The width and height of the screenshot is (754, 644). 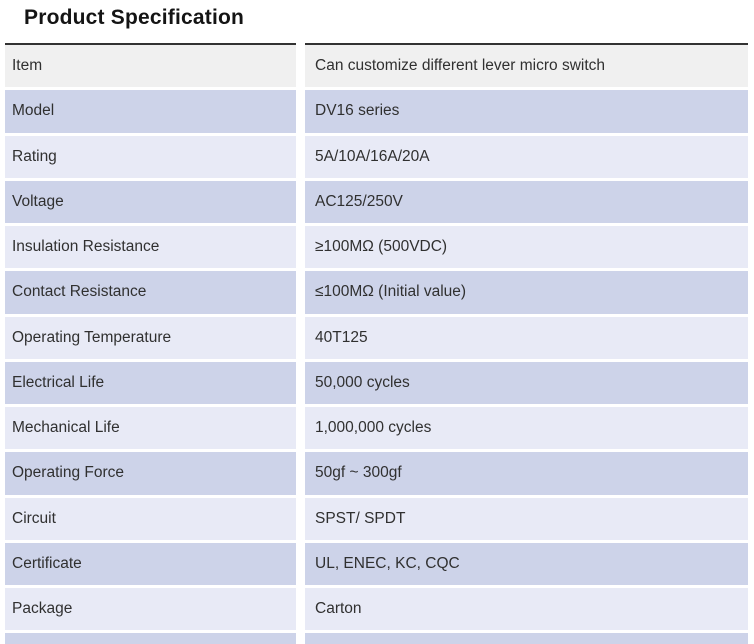 I want to click on spec-label-cell: Operating Force, so click(x=150, y=473).